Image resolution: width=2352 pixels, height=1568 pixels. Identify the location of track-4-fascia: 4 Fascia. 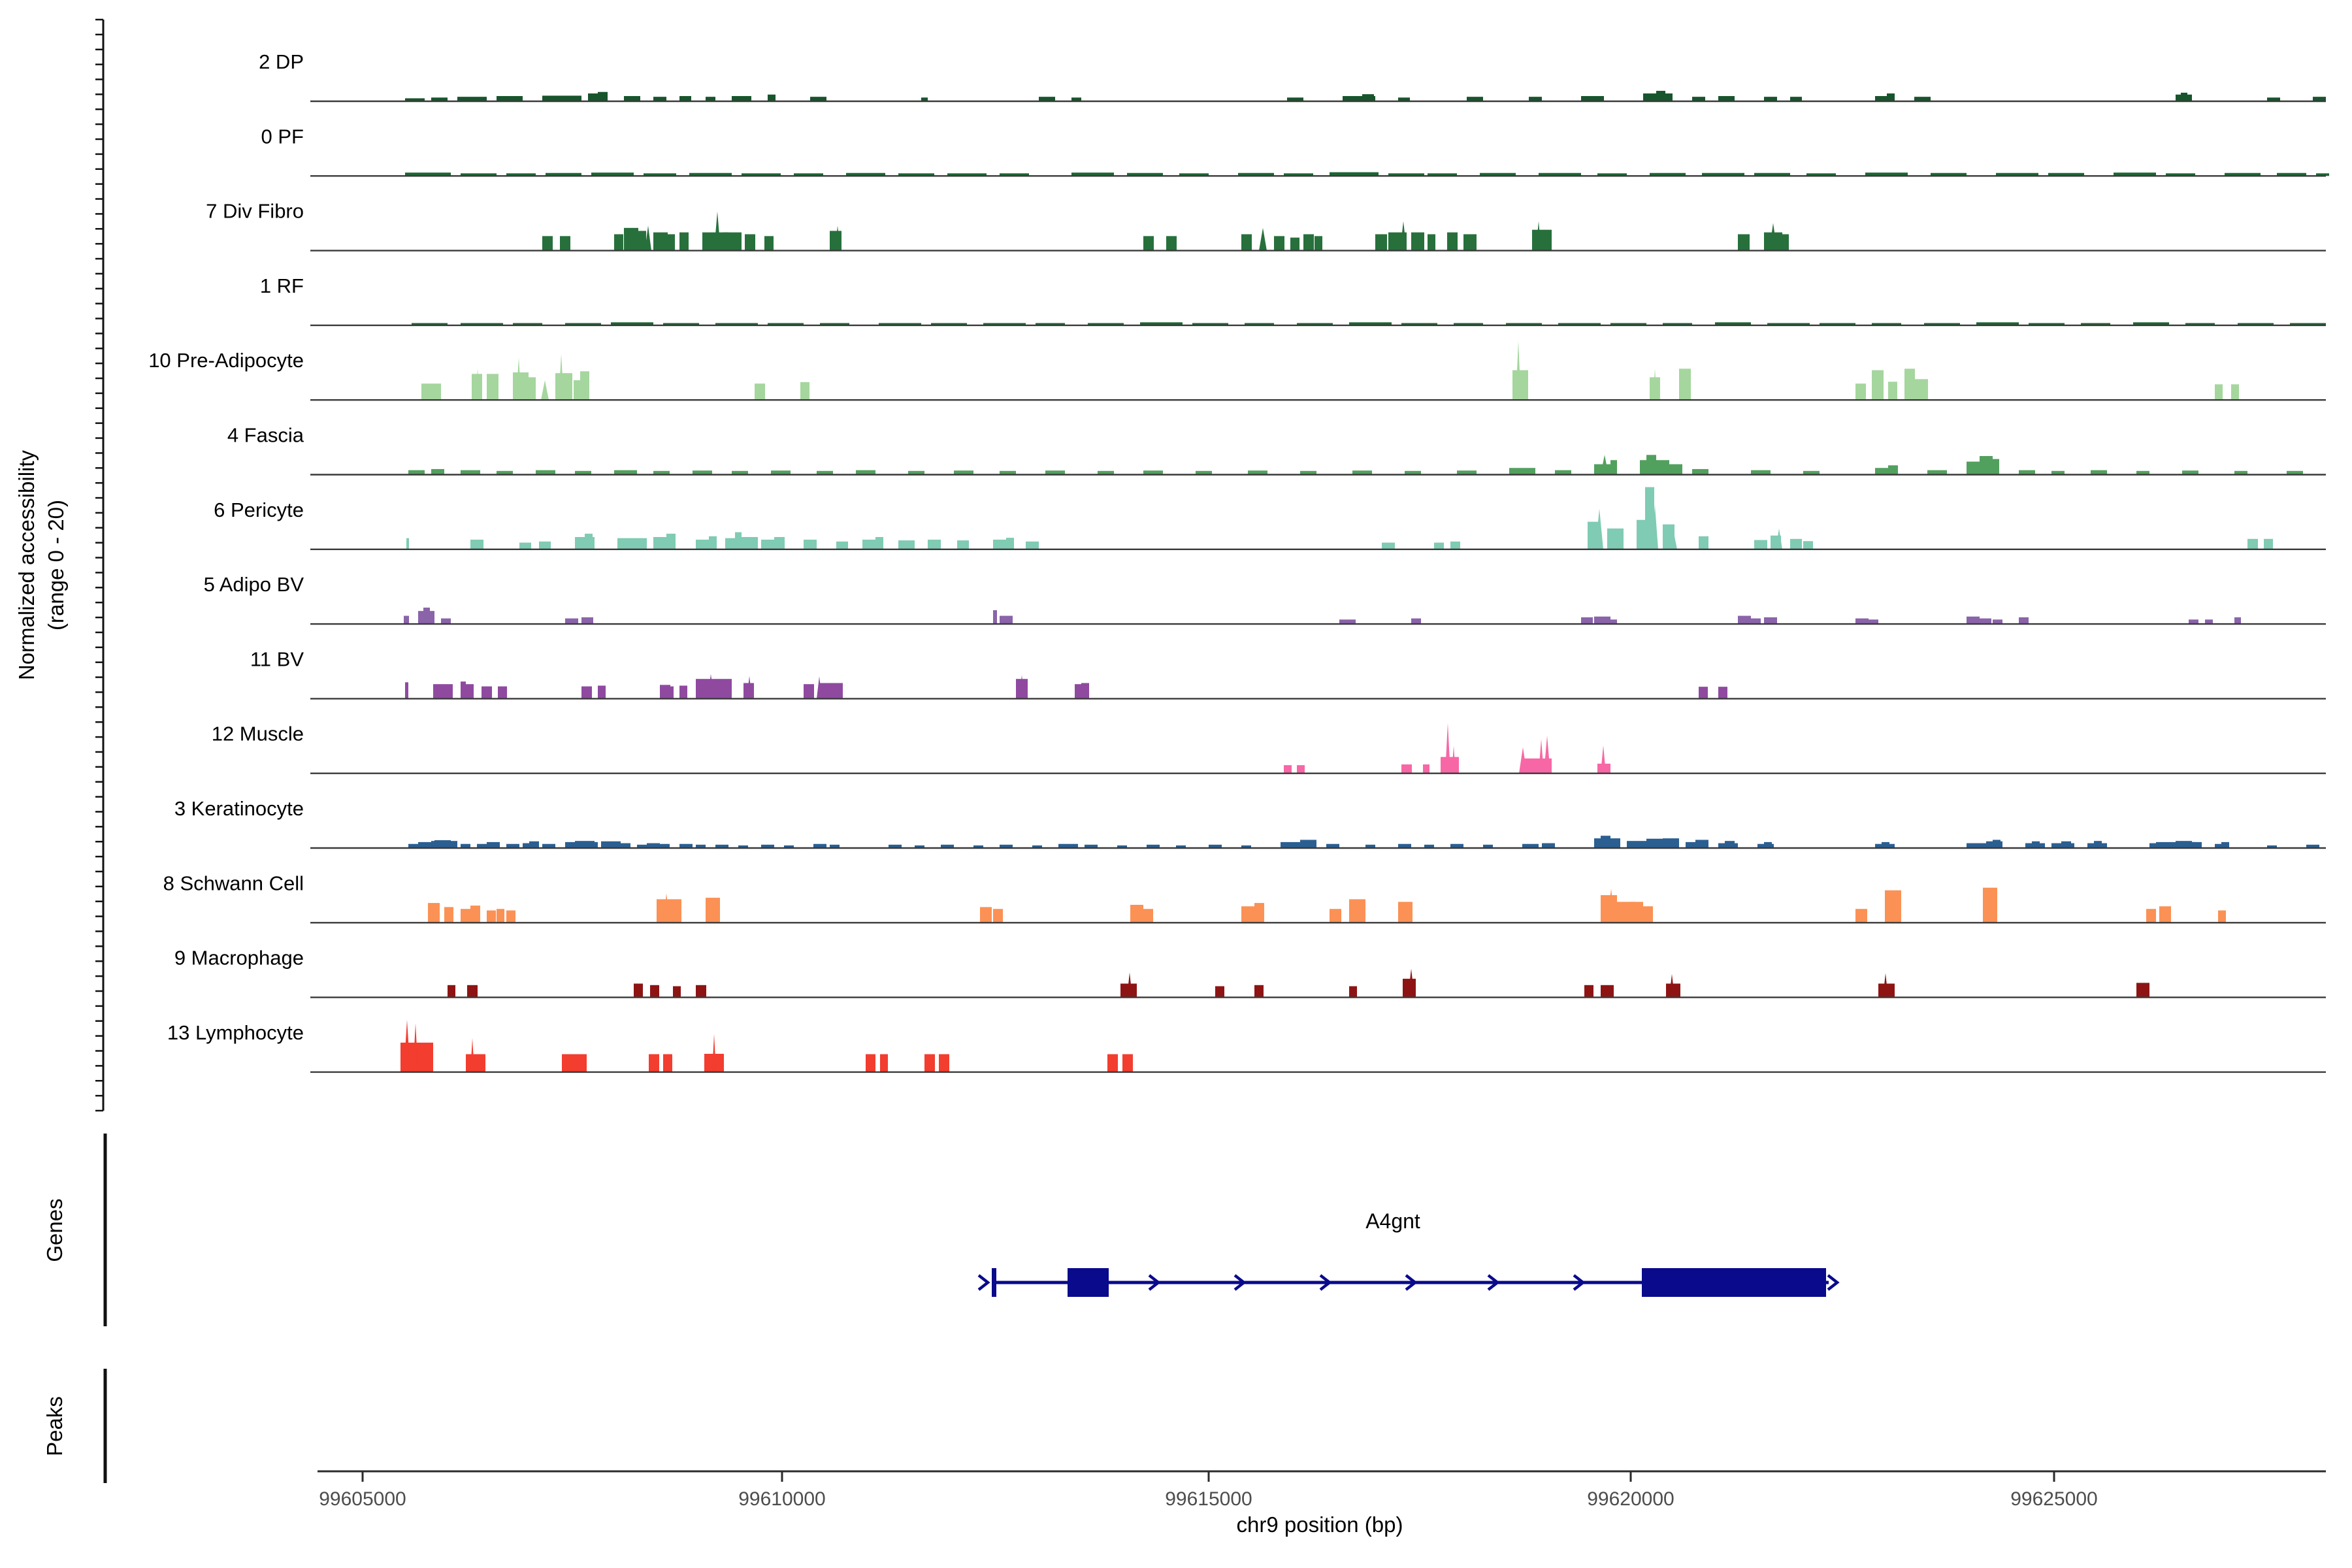
(1276, 450).